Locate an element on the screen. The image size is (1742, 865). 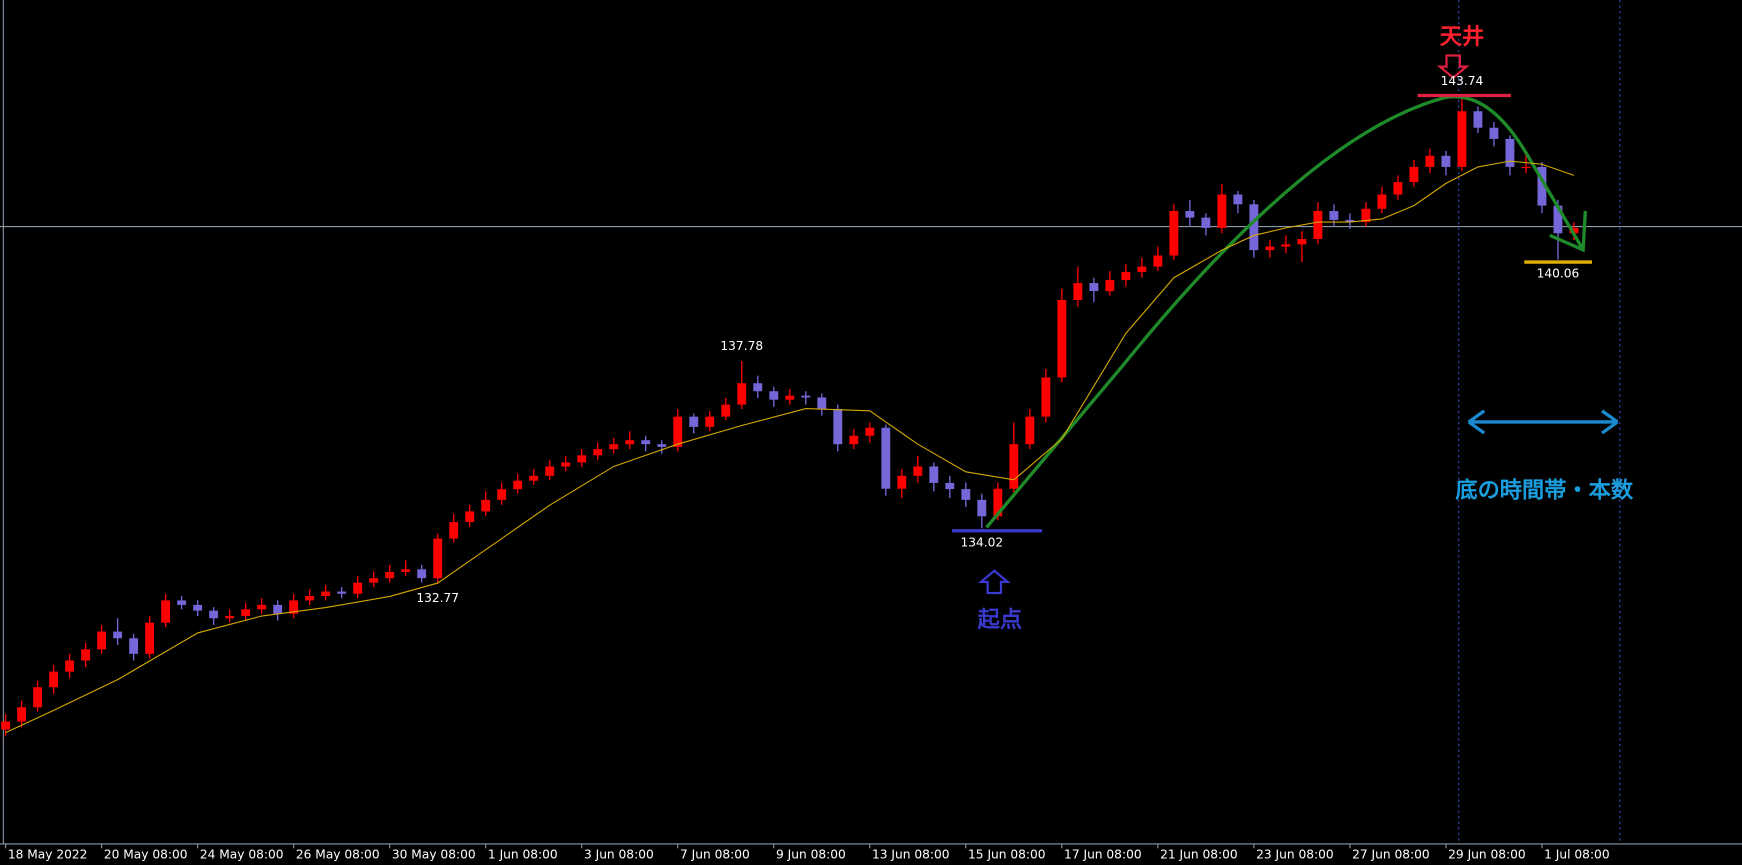
x-tick-label: 1 Jun 08:00 is located at coordinates (523, 855).